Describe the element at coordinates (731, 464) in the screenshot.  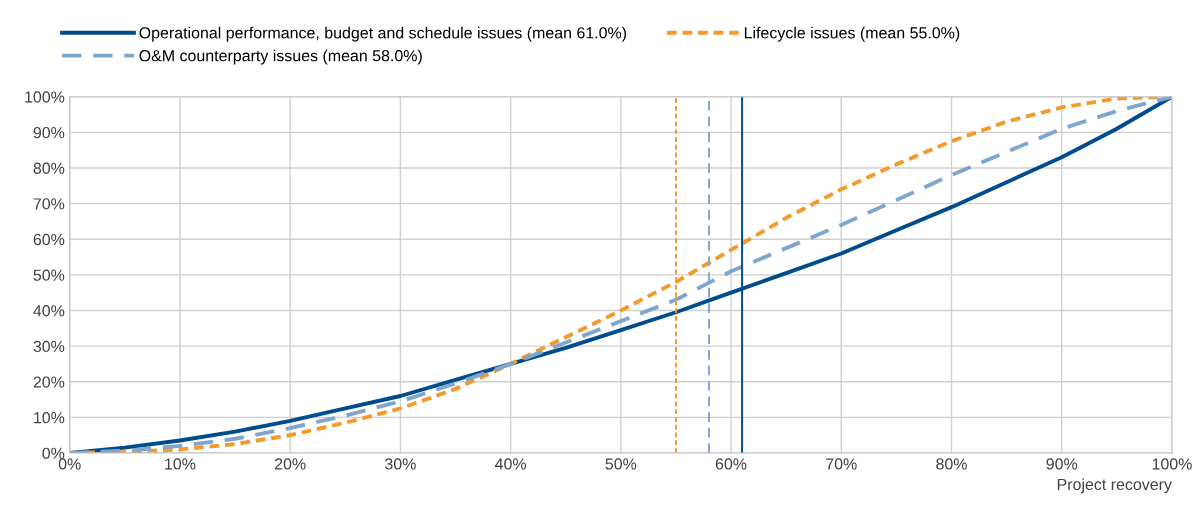
I see `x-tick-label: 60%` at that location.